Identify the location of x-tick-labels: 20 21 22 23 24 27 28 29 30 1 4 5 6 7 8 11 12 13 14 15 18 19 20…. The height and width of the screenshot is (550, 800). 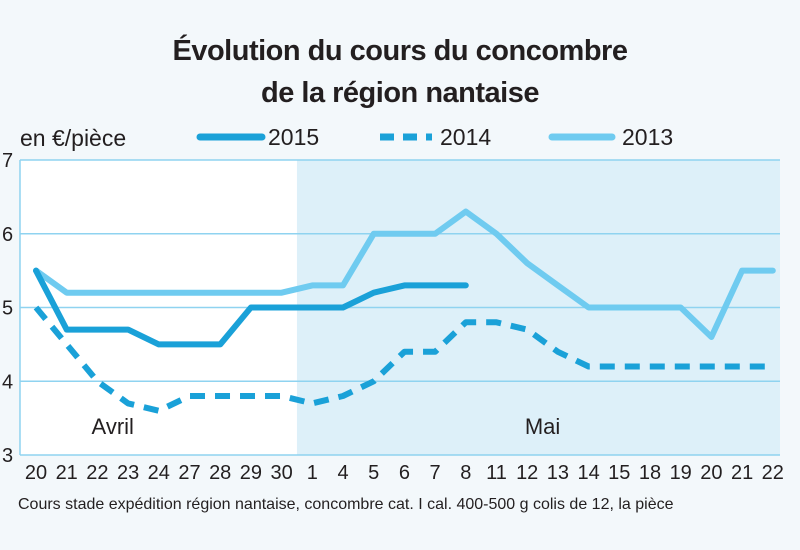
(404, 473).